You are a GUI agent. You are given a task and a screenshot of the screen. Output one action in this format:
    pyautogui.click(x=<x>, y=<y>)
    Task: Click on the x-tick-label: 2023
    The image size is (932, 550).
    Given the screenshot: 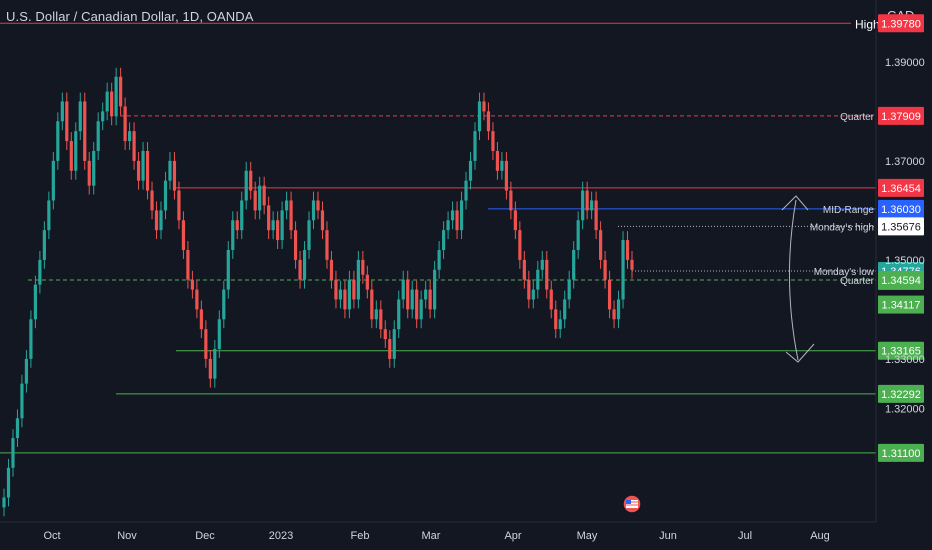 What is the action you would take?
    pyautogui.click(x=281, y=536)
    